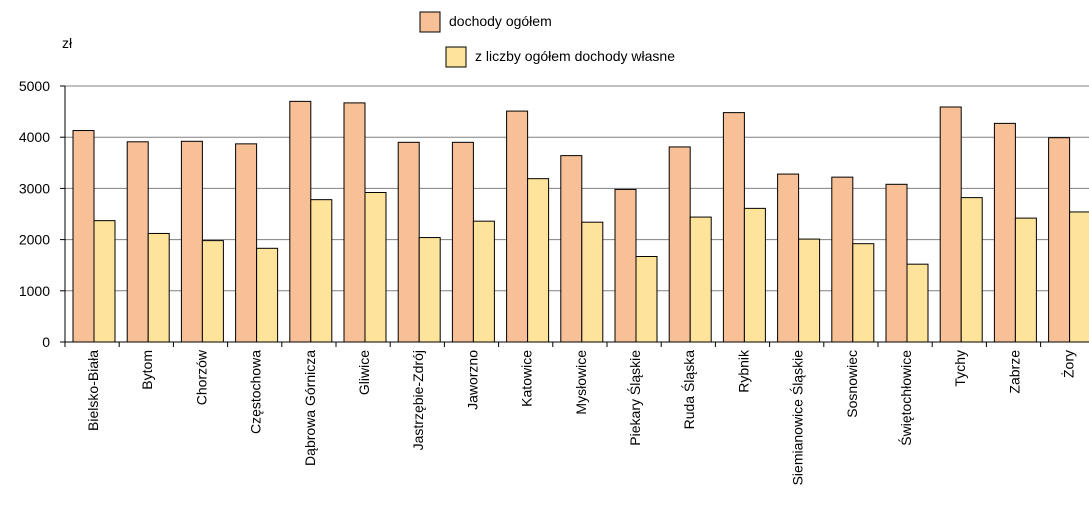 The image size is (1089, 528). What do you see at coordinates (581, 382) in the screenshot?
I see `category-label: Mysłowice` at bounding box center [581, 382].